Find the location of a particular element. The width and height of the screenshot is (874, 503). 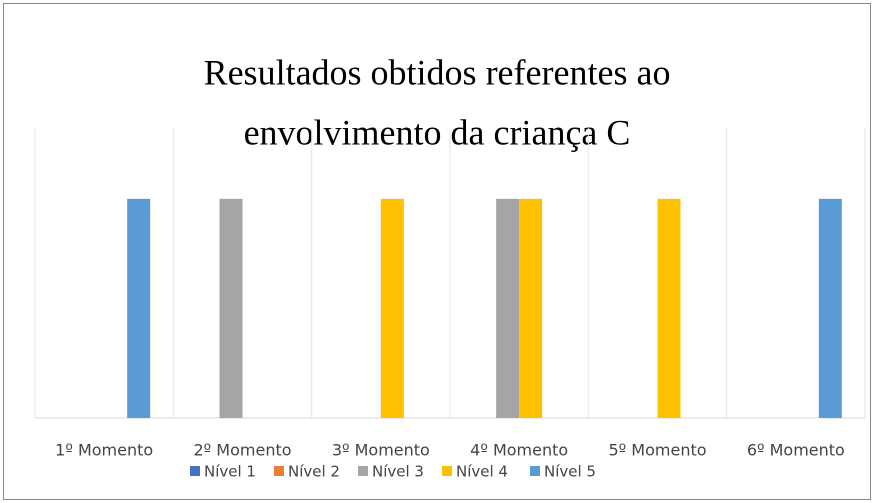

legend-label: Nível 2 is located at coordinates (314, 472).